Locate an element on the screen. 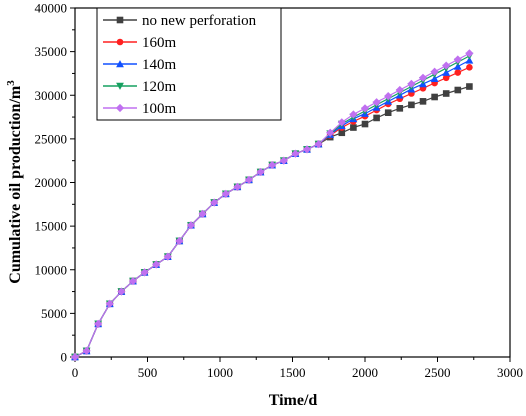 This screenshot has height=416, width=526. x-tick-label: 2000 is located at coordinates (365, 372).